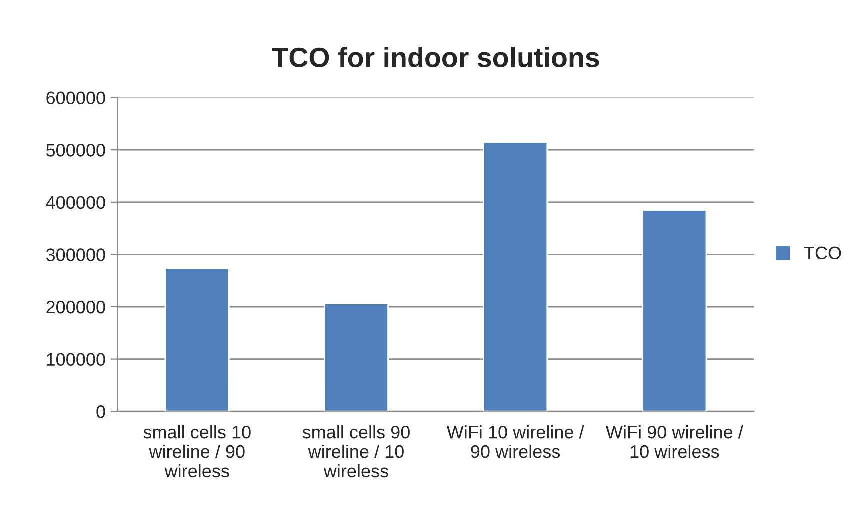 The width and height of the screenshot is (860, 523). Describe the element at coordinates (76, 98) in the screenshot. I see `y-tick-label: 600000` at that location.